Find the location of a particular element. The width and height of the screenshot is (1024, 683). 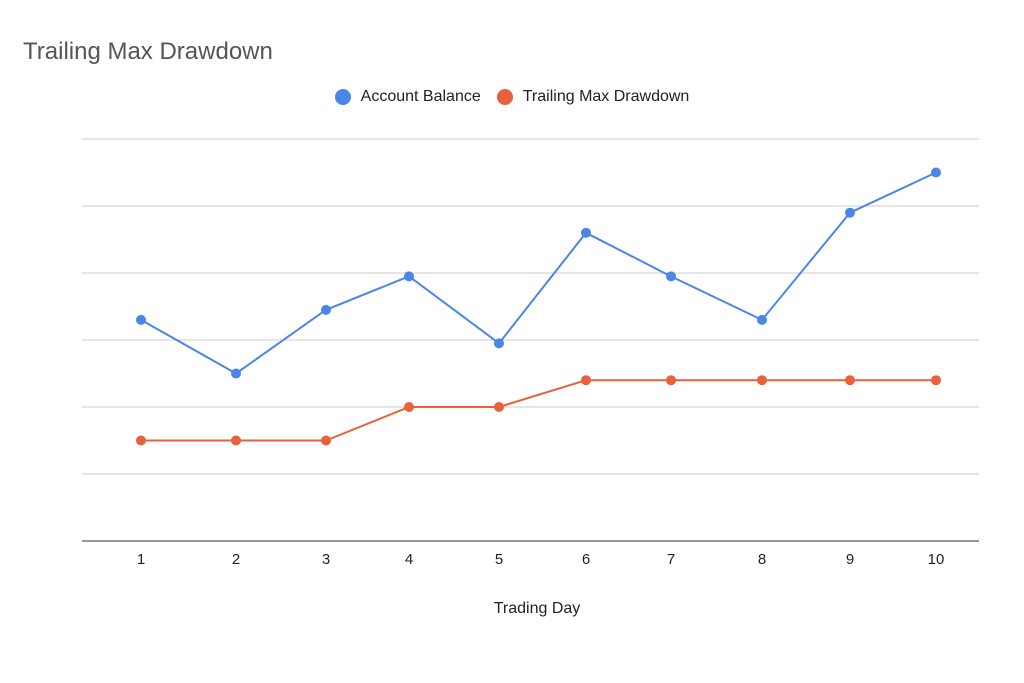

x-axis-title: Trading Day is located at coordinates (537, 608).